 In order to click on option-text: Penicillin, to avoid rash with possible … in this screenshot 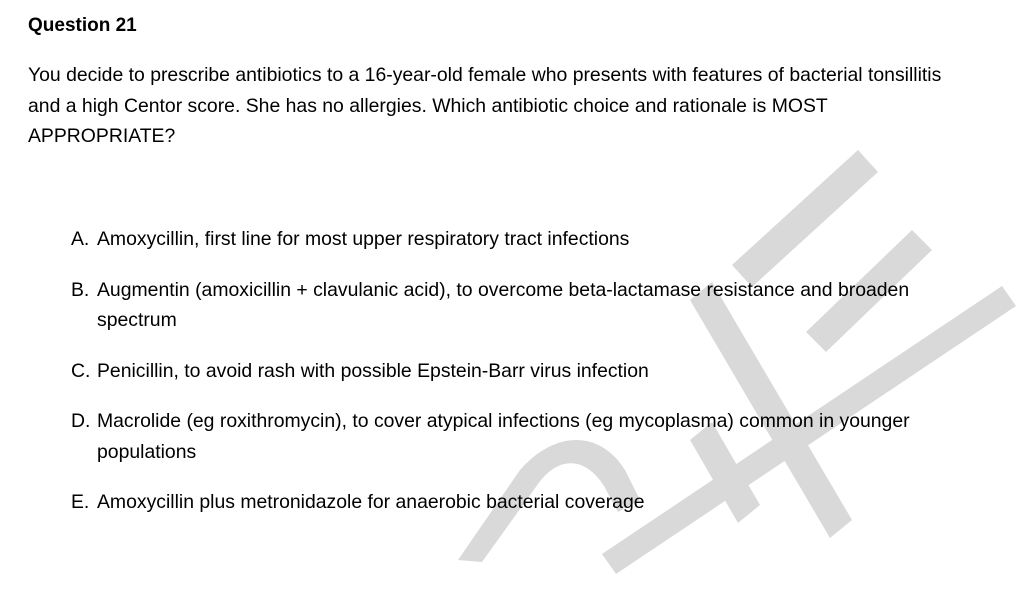, I will do `click(373, 370)`.